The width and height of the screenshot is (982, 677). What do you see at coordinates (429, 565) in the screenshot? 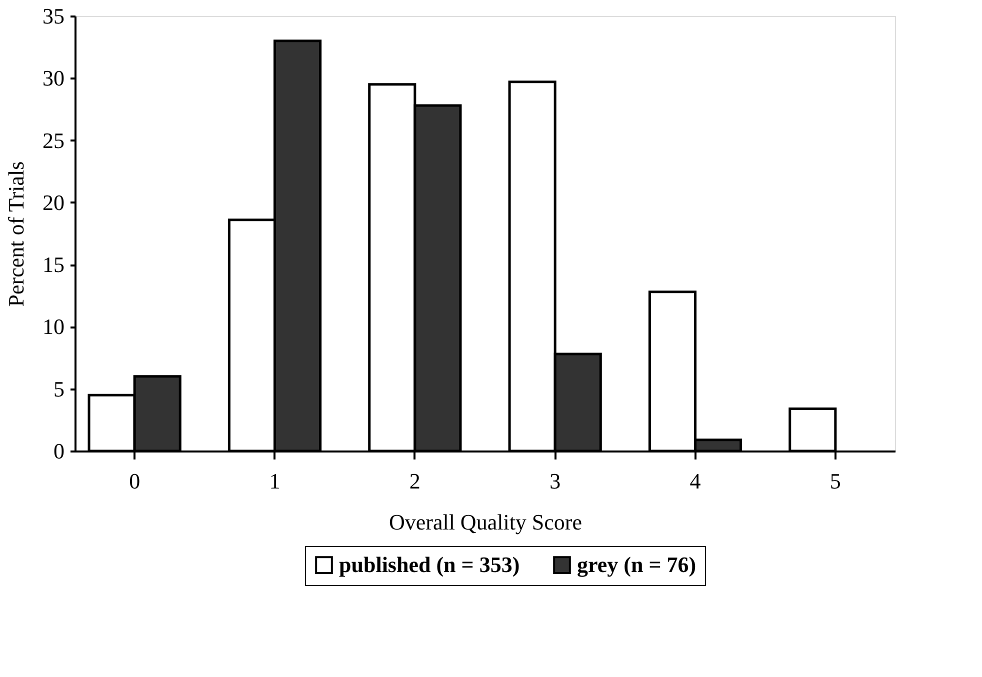
I see `legend-label: published (n = 353)` at bounding box center [429, 565].